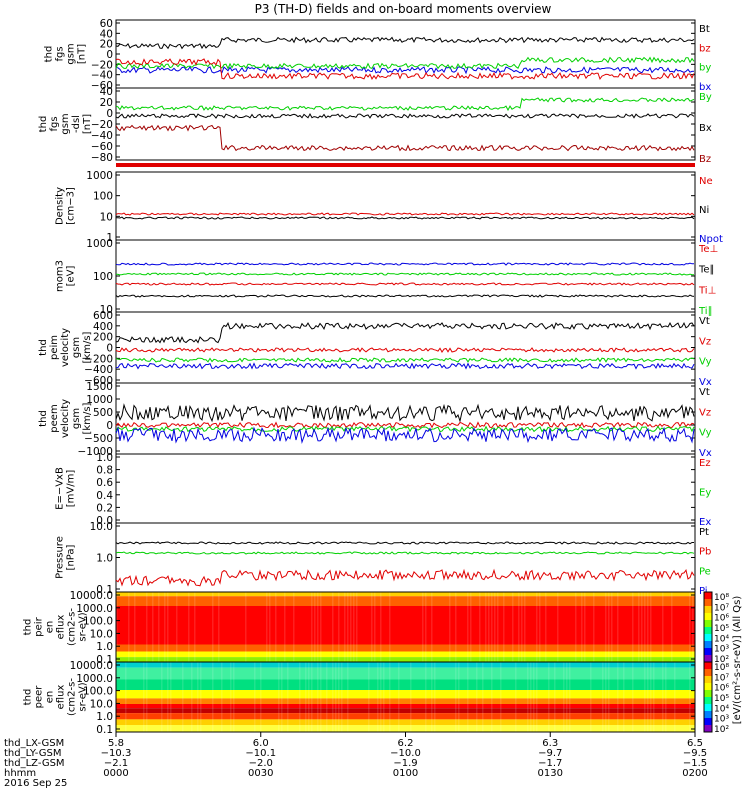 Image resolution: width=750 pixels, height=800 pixels. What do you see at coordinates (550, 743) in the screenshot?
I see `x-tick-label: 6.3` at bounding box center [550, 743].